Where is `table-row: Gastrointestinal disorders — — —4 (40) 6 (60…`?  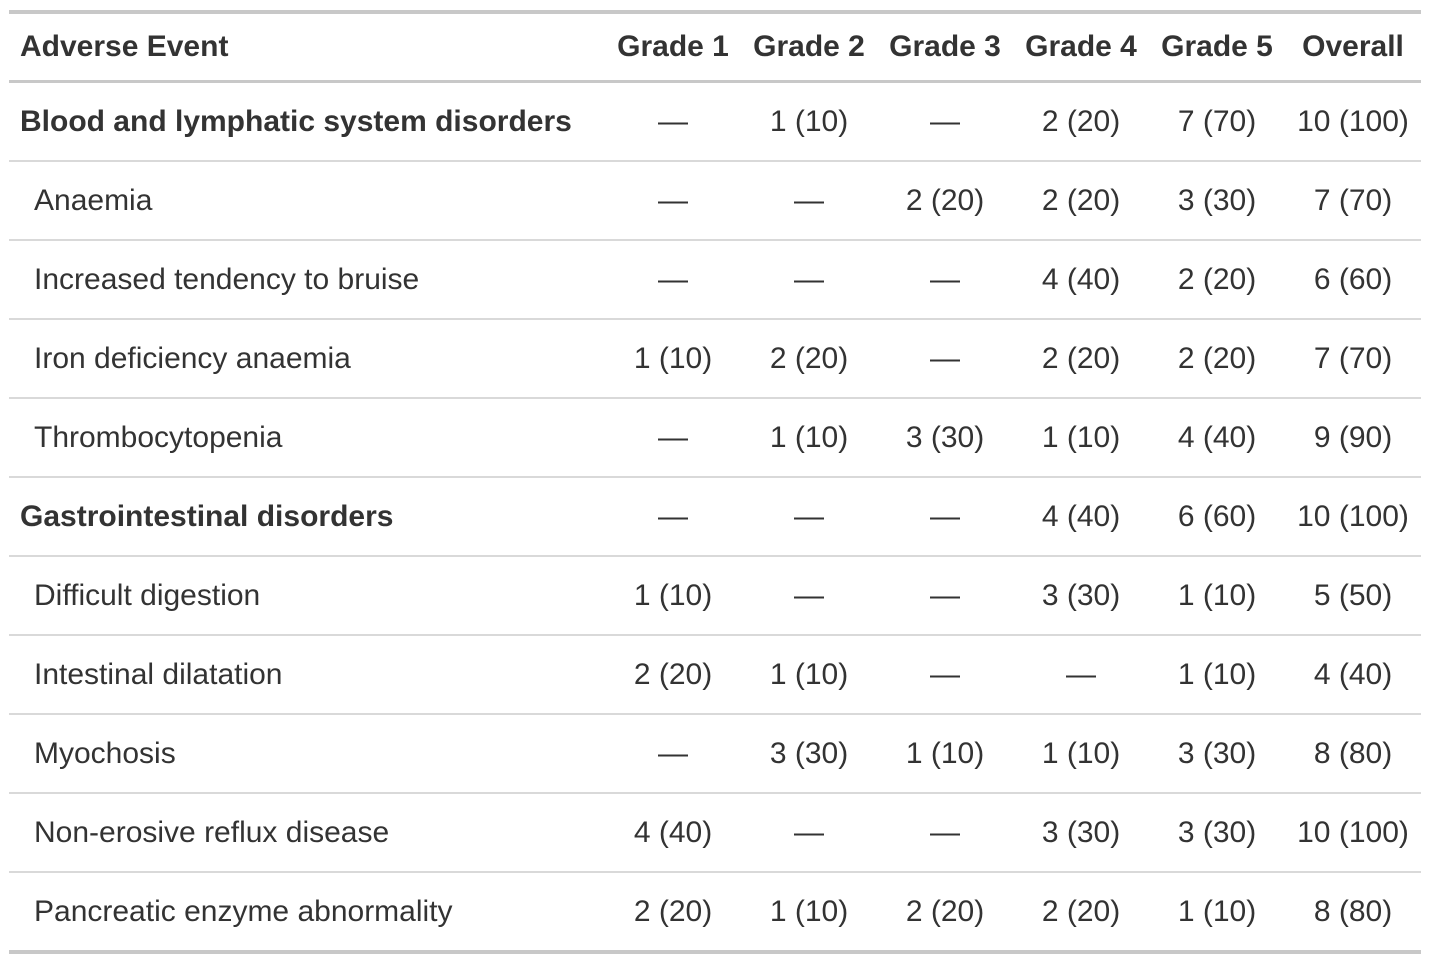
table-row: Gastrointestinal disorders — — —4 (40) 6 (60… is located at coordinates (715, 516).